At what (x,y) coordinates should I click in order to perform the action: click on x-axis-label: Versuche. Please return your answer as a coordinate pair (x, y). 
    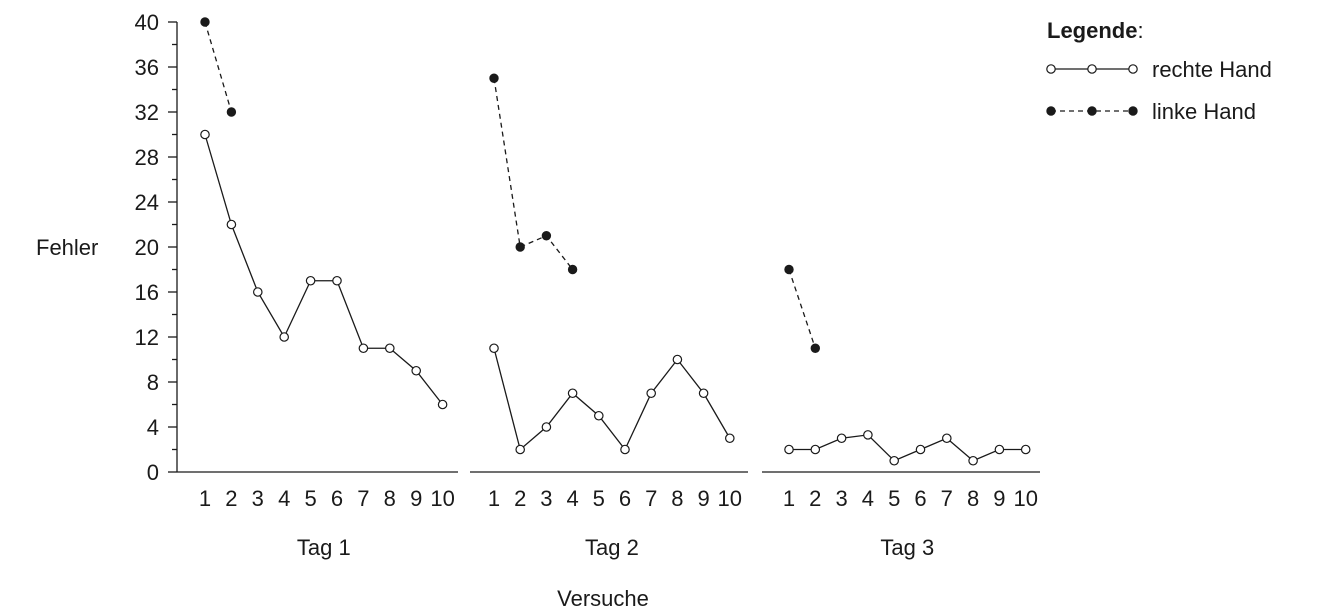
    Looking at the image, I should click on (603, 598).